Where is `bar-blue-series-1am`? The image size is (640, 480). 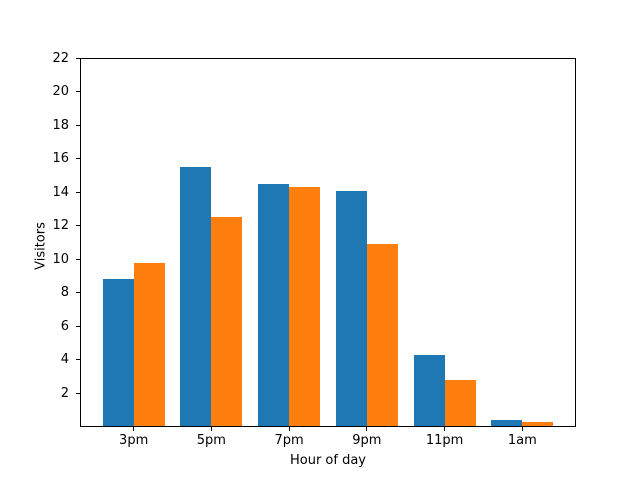
bar-blue-series-1am is located at coordinates (507, 423).